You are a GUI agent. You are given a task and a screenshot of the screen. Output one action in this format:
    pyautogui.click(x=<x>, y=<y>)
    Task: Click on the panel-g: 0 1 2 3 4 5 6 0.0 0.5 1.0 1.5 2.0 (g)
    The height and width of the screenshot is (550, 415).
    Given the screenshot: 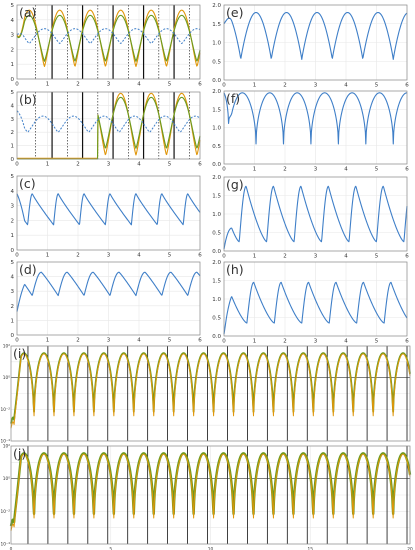 What is the action you would take?
    pyautogui.click(x=310, y=217)
    